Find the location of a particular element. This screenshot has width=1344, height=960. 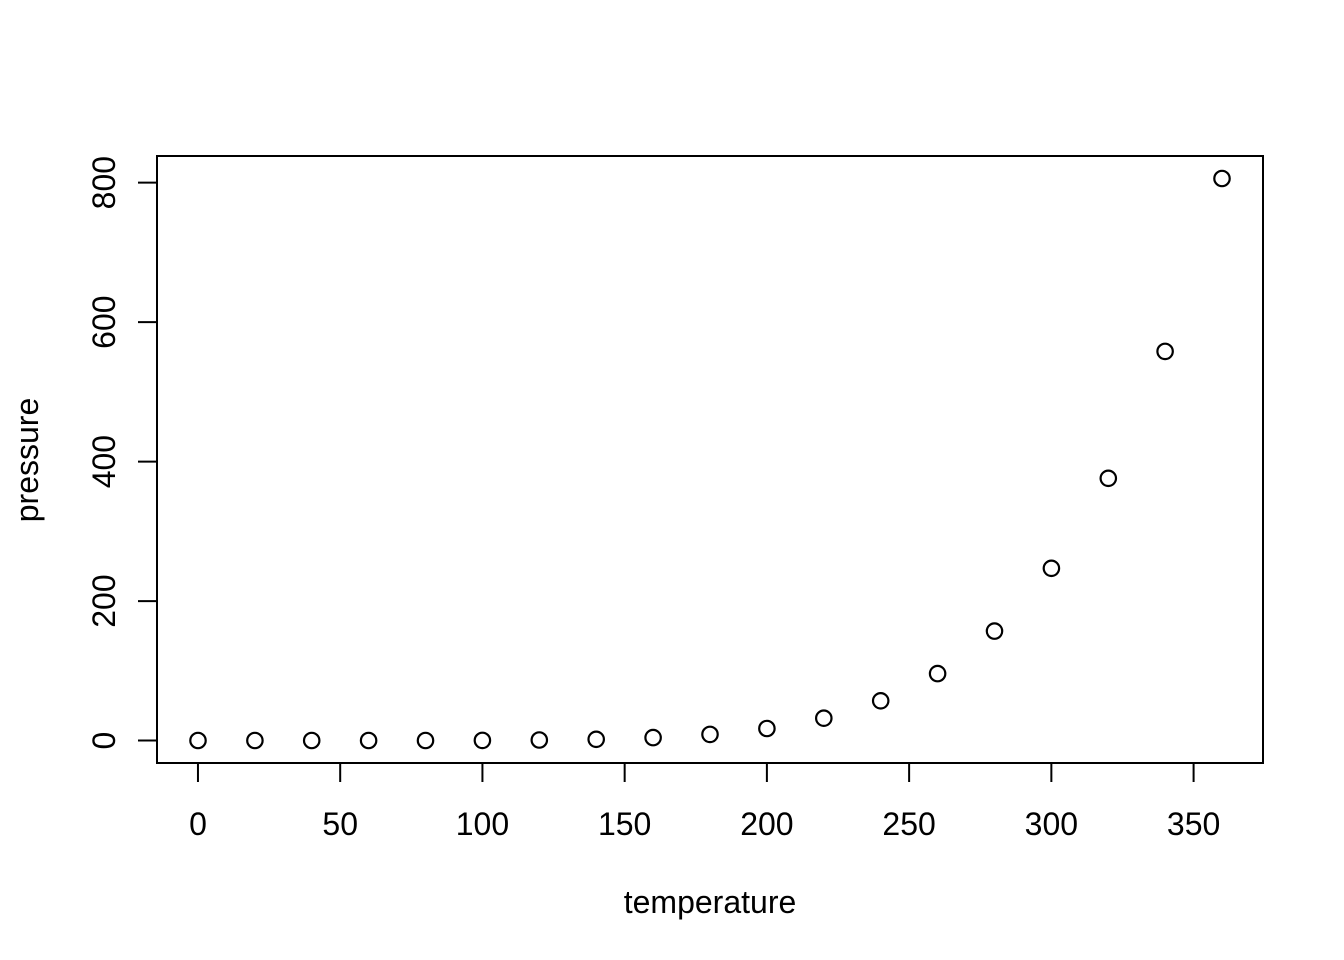

y-axis-title: pressure is located at coordinates (27, 460).